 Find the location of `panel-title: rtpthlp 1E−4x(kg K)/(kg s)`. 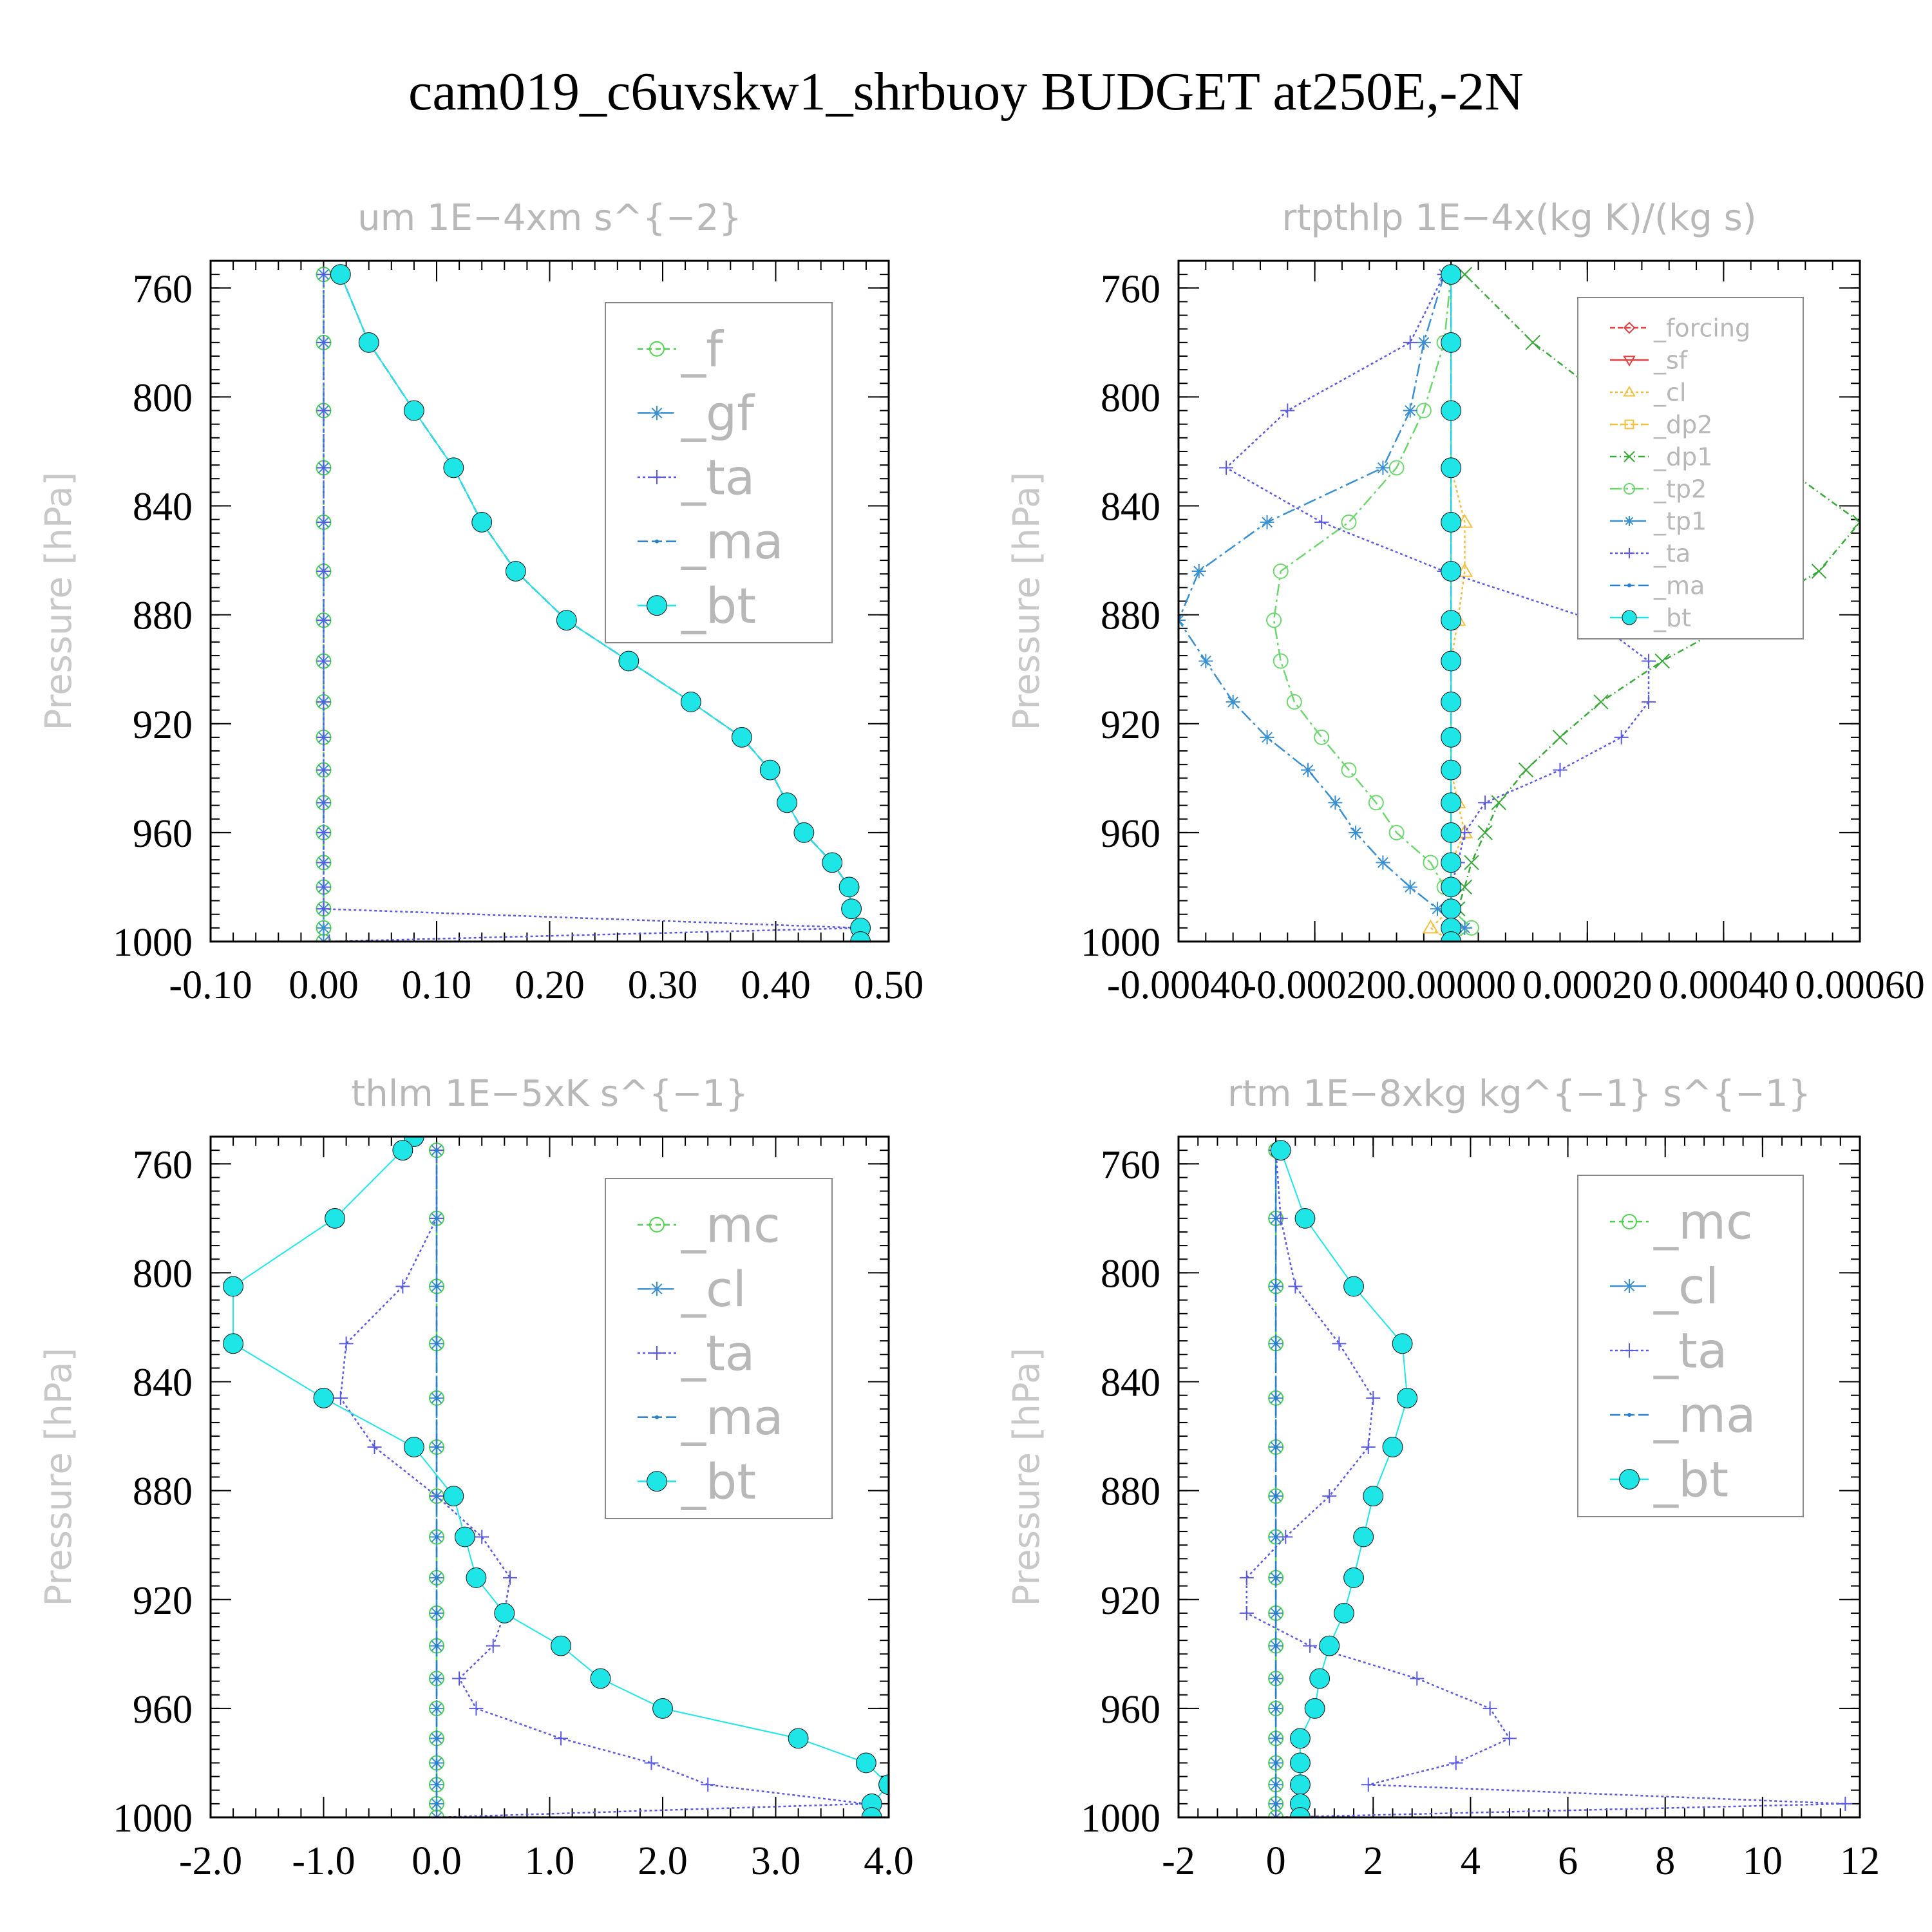

panel-title: rtpthlp 1E−4x(kg K)/(kg s) is located at coordinates (1519, 218).